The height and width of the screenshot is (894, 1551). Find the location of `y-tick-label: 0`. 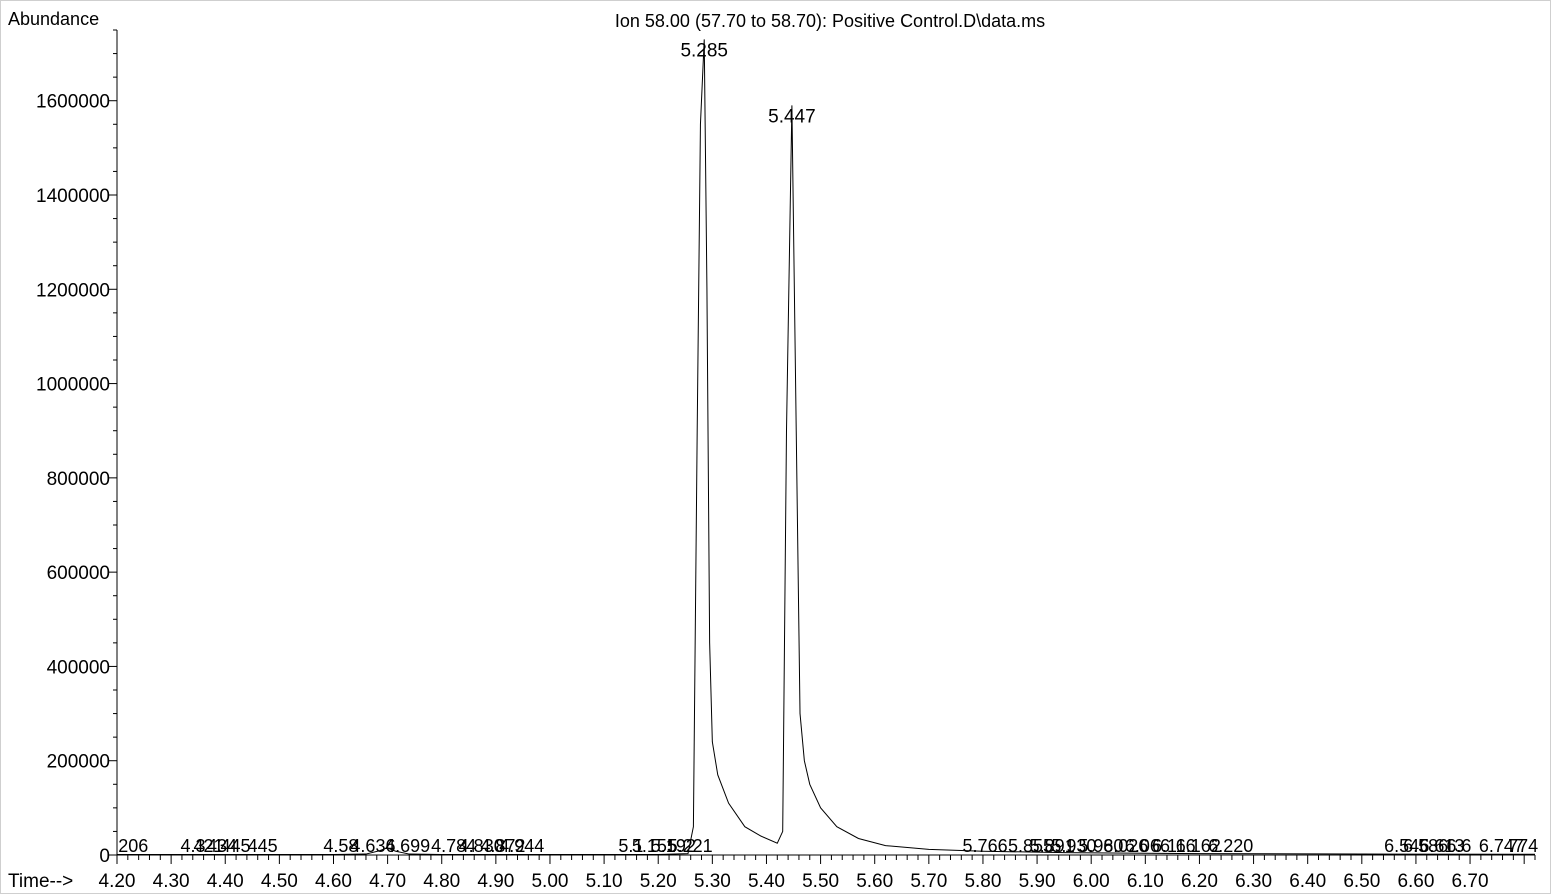

y-tick-label: 0 is located at coordinates (104, 856).